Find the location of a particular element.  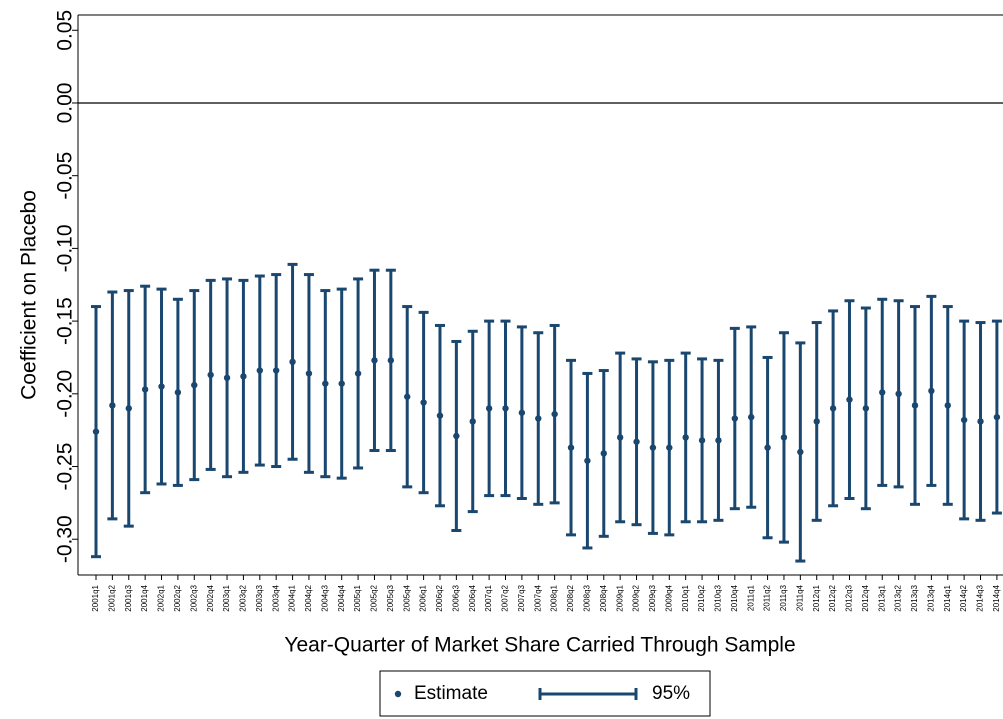

x-tick-label: 2009q4 is located at coordinates (668, 597).